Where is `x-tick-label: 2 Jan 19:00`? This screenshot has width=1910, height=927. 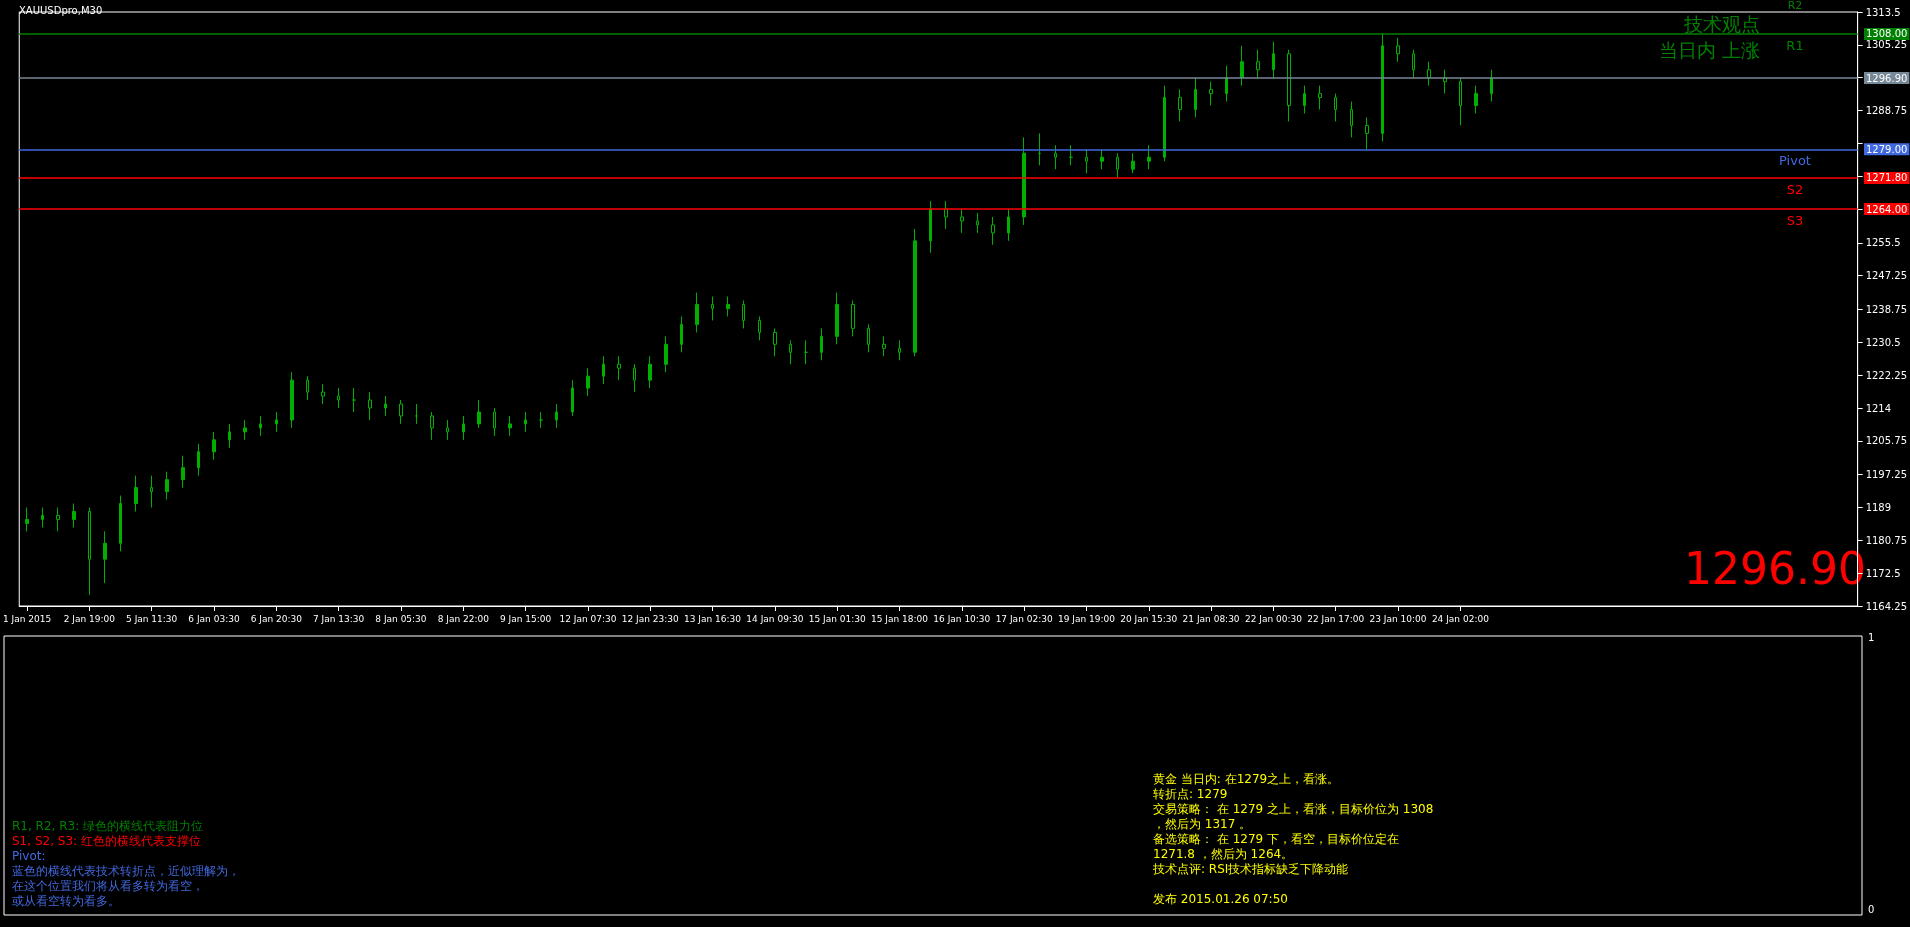 x-tick-label: 2 Jan 19:00 is located at coordinates (89, 618).